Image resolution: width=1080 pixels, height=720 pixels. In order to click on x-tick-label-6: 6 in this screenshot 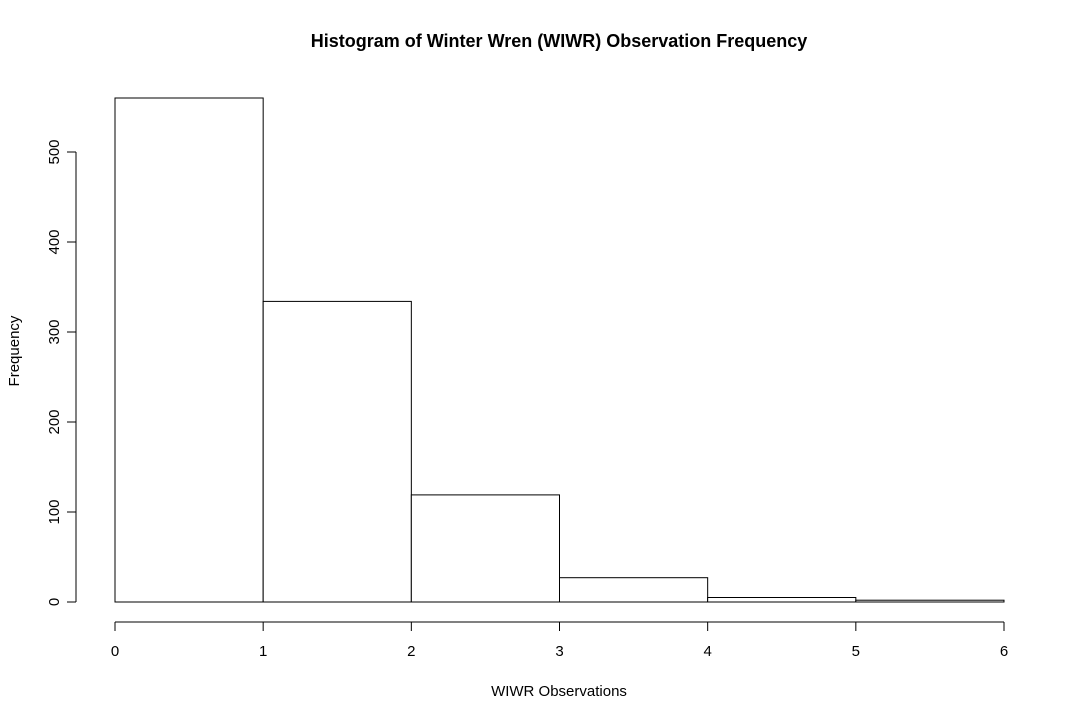, I will do `click(1004, 651)`.